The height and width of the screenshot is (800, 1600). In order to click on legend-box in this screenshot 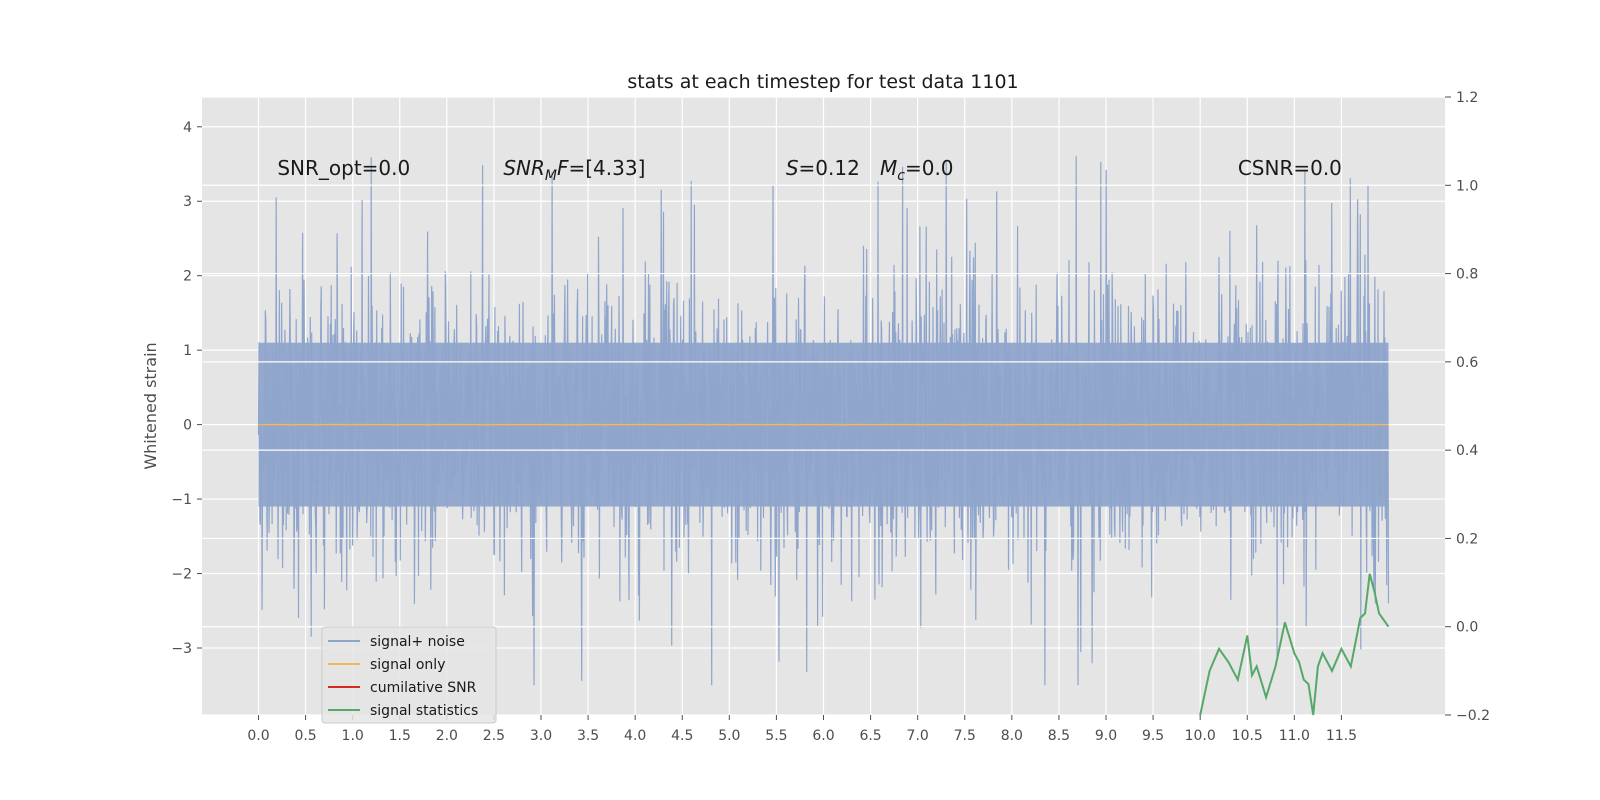, I will do `click(409, 675)`.